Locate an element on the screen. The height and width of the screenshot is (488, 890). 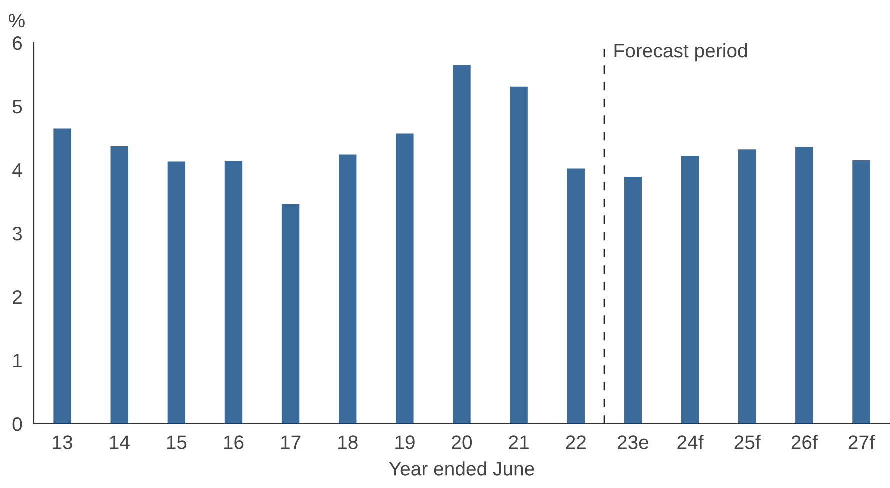
x-tick-label: 26f is located at coordinates (805, 442).